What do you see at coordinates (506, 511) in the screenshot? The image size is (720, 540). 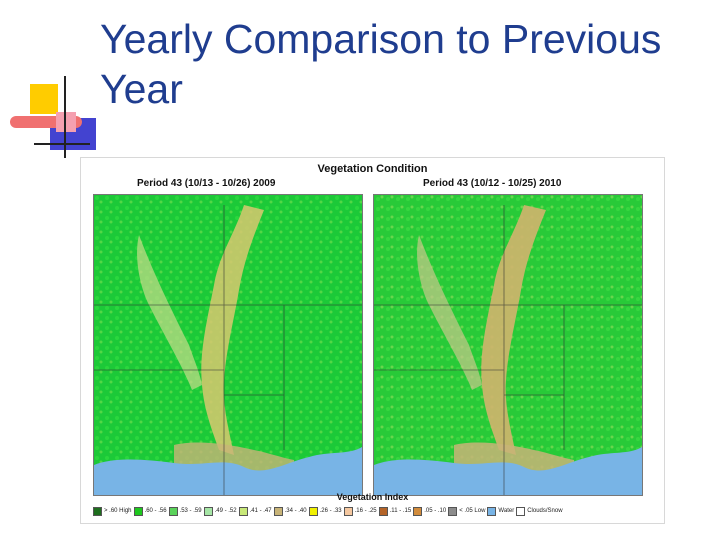 I see `legend-label: Water` at bounding box center [506, 511].